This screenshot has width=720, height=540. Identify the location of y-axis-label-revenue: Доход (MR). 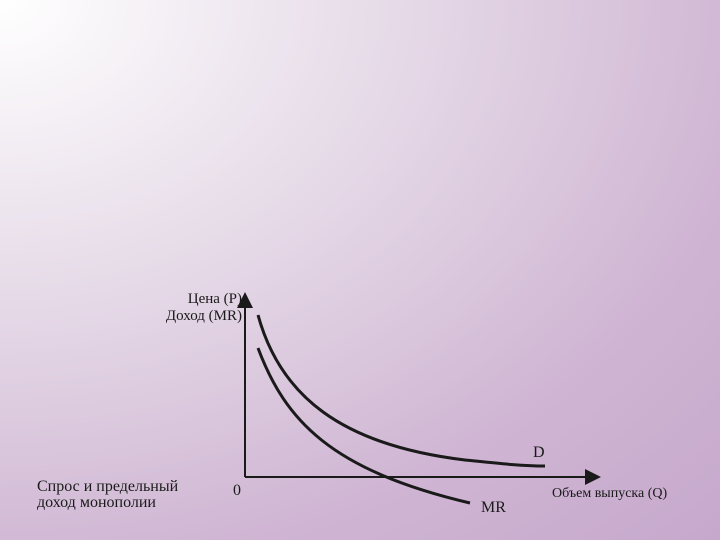
(203, 316).